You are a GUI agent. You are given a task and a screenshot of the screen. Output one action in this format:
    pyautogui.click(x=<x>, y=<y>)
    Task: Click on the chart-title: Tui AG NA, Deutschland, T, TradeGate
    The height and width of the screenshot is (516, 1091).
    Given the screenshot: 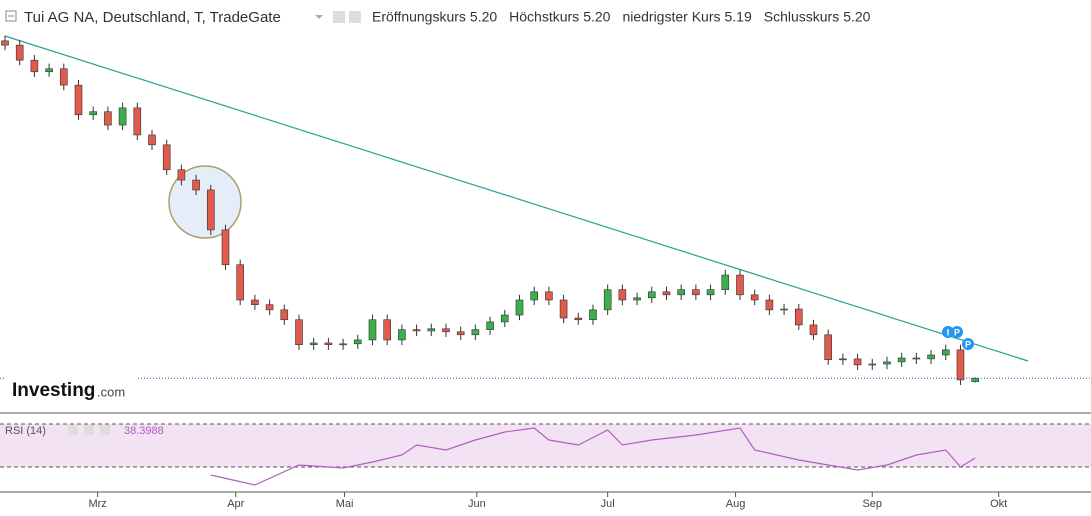 What is the action you would take?
    pyautogui.click(x=152, y=17)
    